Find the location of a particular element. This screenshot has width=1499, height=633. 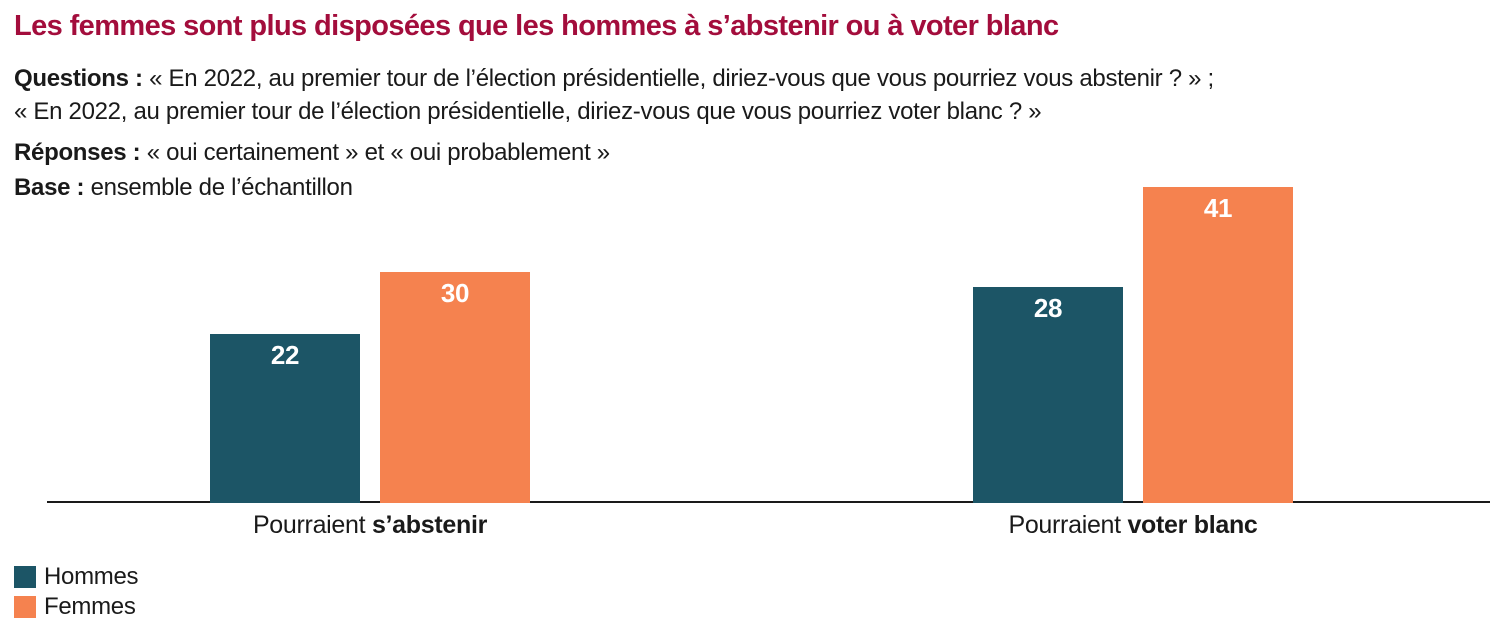

base-label: Base : is located at coordinates (49, 187).